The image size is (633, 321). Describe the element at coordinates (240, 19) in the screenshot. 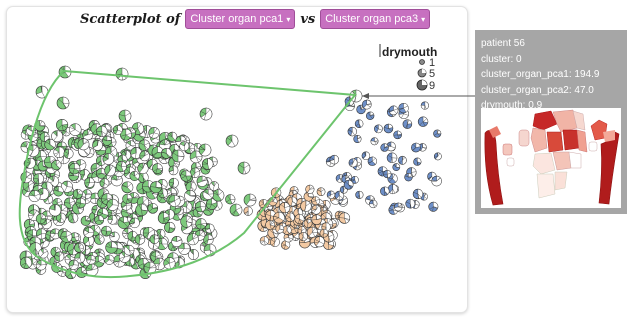

I see `x-axis-select: Cluster organ pca1 ▾` at that location.